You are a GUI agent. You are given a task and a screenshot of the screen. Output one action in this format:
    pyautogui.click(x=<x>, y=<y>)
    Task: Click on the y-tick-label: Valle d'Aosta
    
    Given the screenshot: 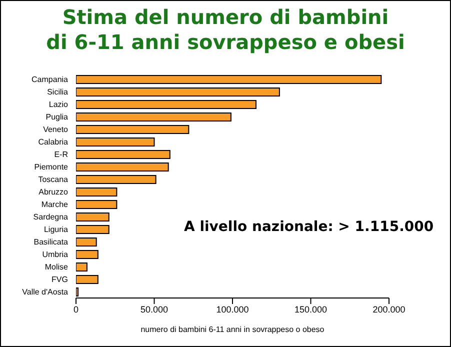 What is the action you would take?
    pyautogui.click(x=45, y=292)
    